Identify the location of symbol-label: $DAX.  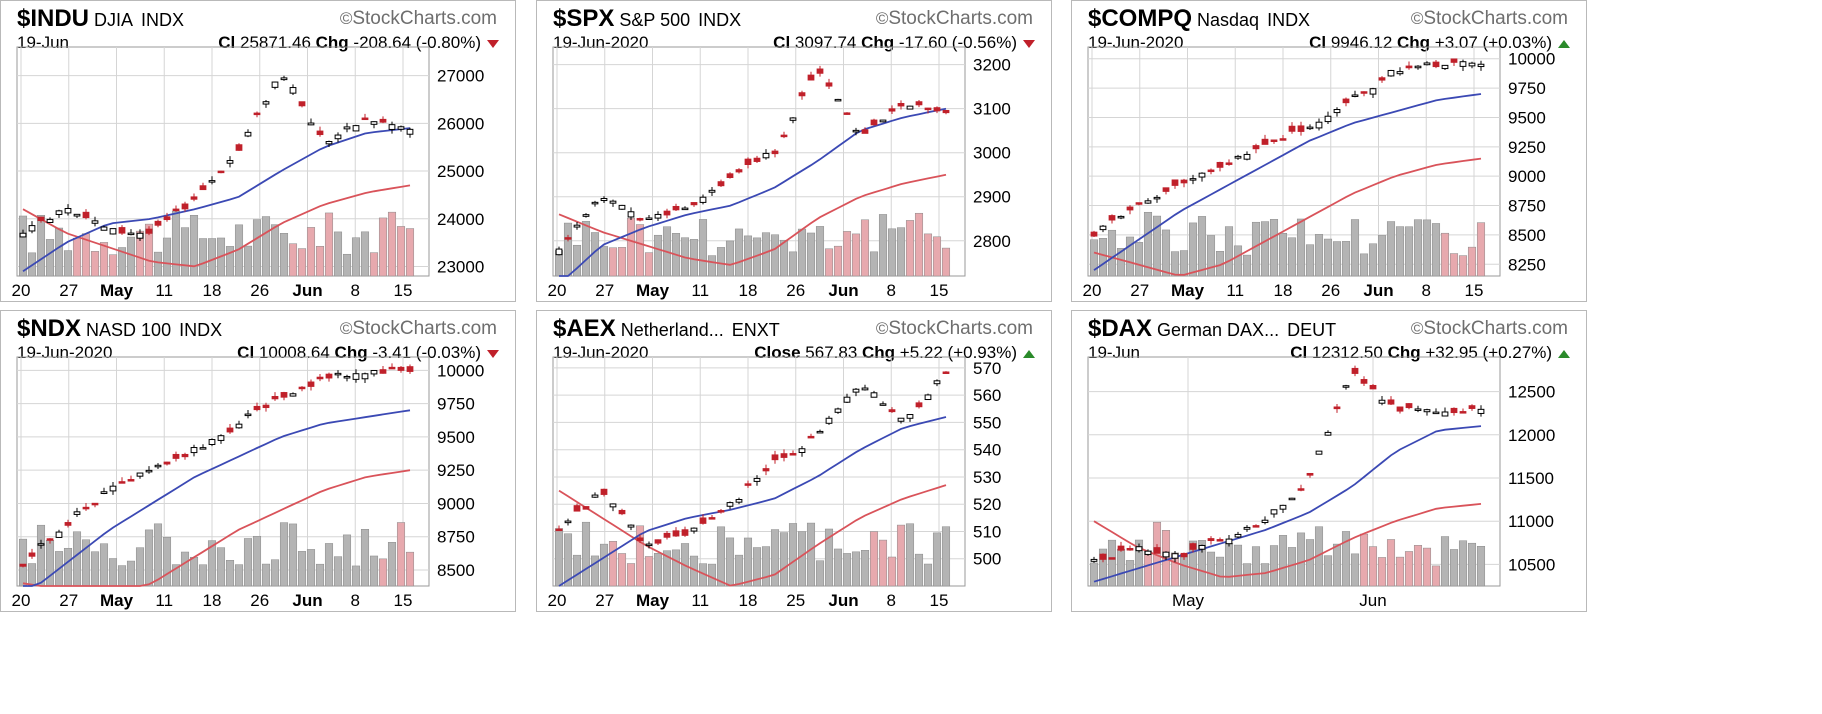
(1120, 328).